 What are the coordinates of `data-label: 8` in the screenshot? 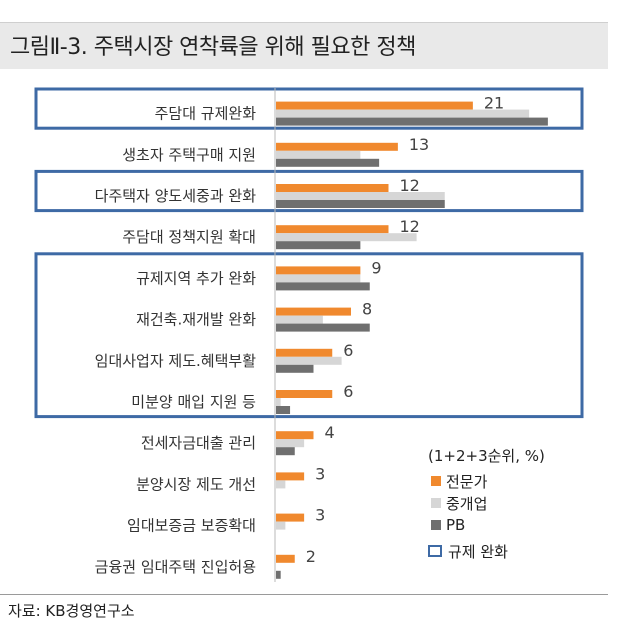 It's located at (367, 309).